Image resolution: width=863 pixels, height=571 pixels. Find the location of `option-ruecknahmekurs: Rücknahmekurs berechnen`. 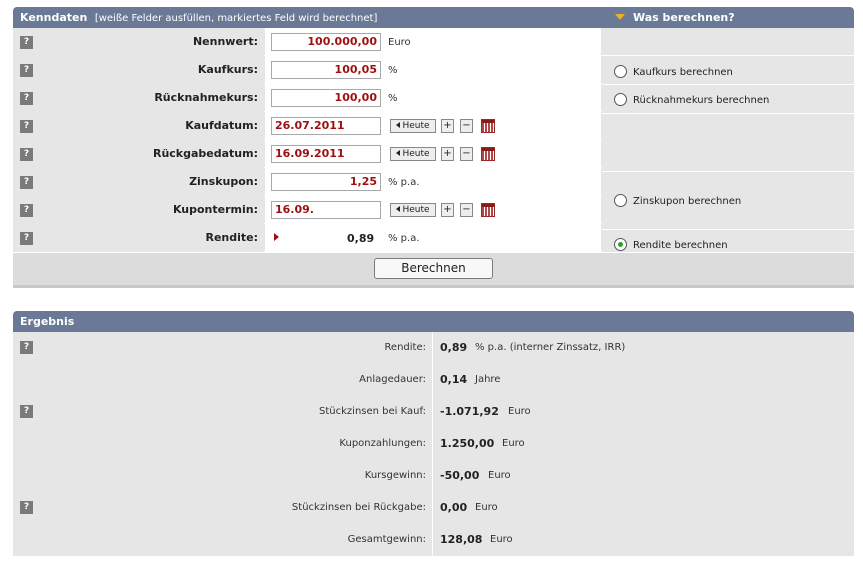

option-ruecknahmekurs: Rücknahmekurs berechnen is located at coordinates (728, 100).